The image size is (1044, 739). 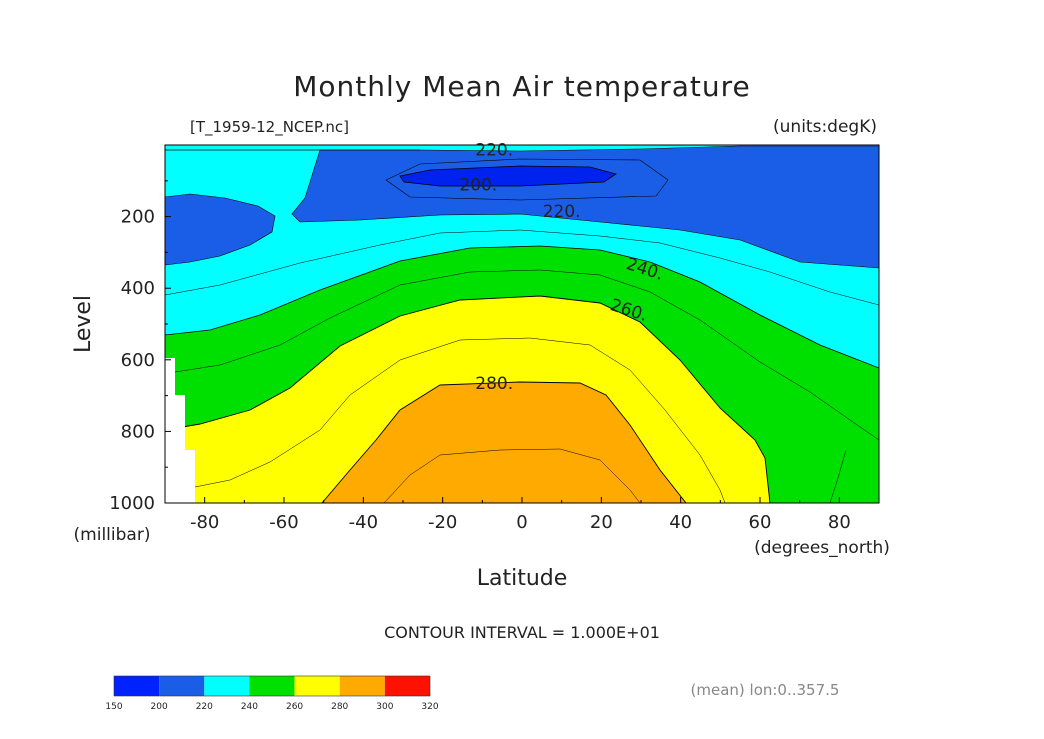 What do you see at coordinates (838, 476) in the screenshot?
I see `contour-250b` at bounding box center [838, 476].